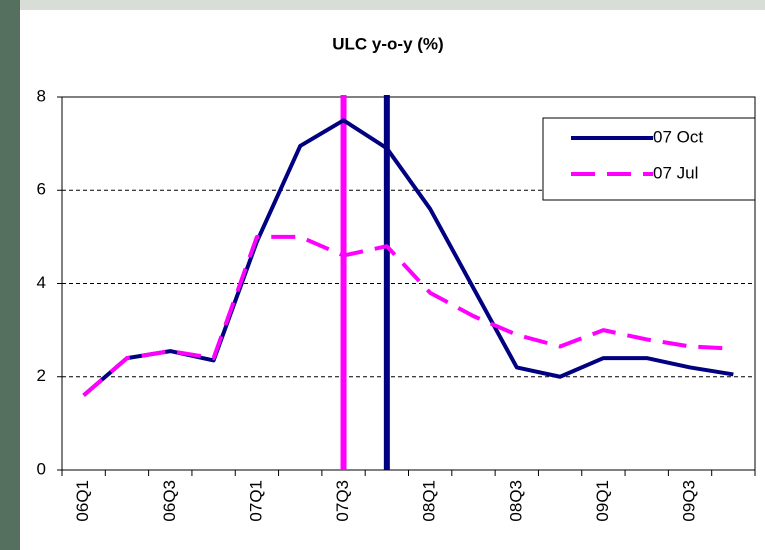  Describe the element at coordinates (41, 375) in the screenshot. I see `y-tick-label: 2` at that location.